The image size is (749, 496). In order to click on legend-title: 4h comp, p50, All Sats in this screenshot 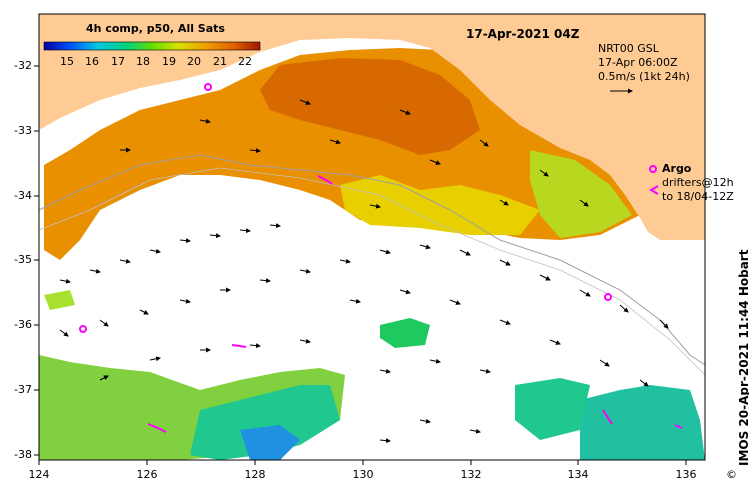, I will do `click(155, 28)`.